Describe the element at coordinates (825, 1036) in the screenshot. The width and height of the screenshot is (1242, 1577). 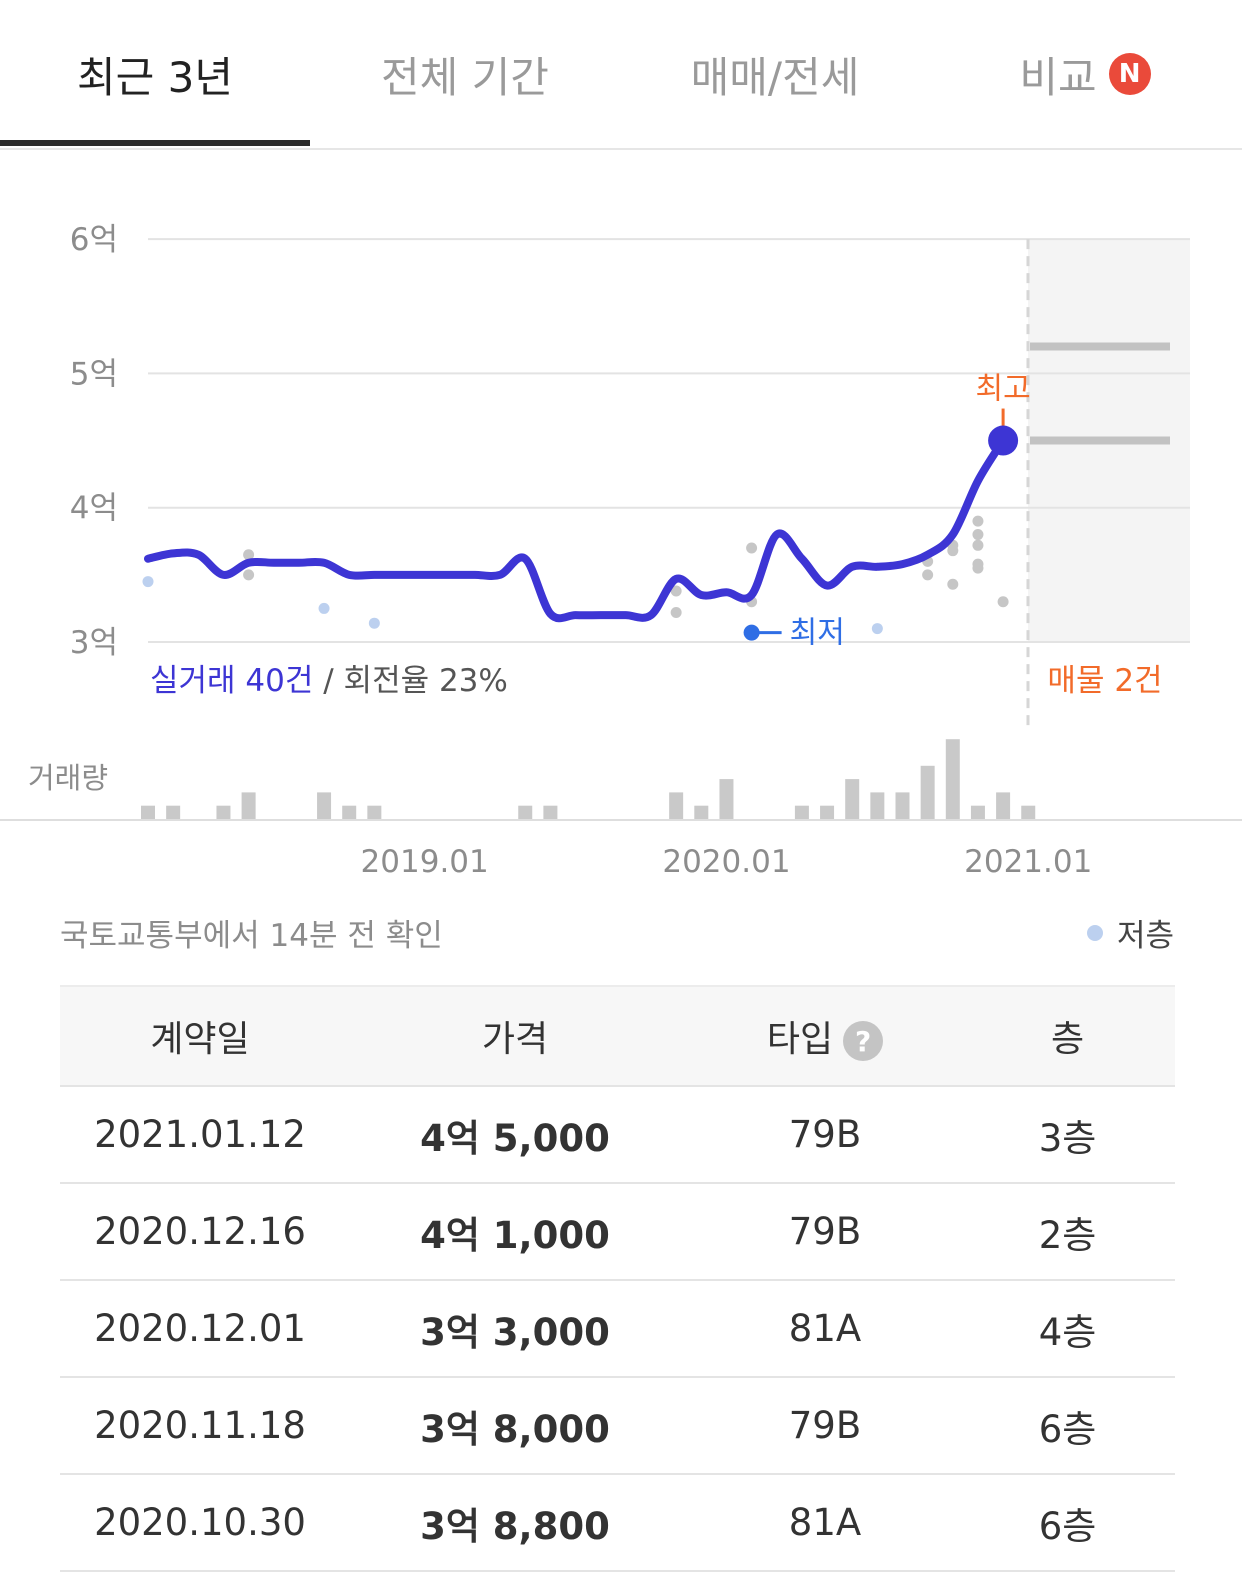
I see `header-type: 타입?` at that location.